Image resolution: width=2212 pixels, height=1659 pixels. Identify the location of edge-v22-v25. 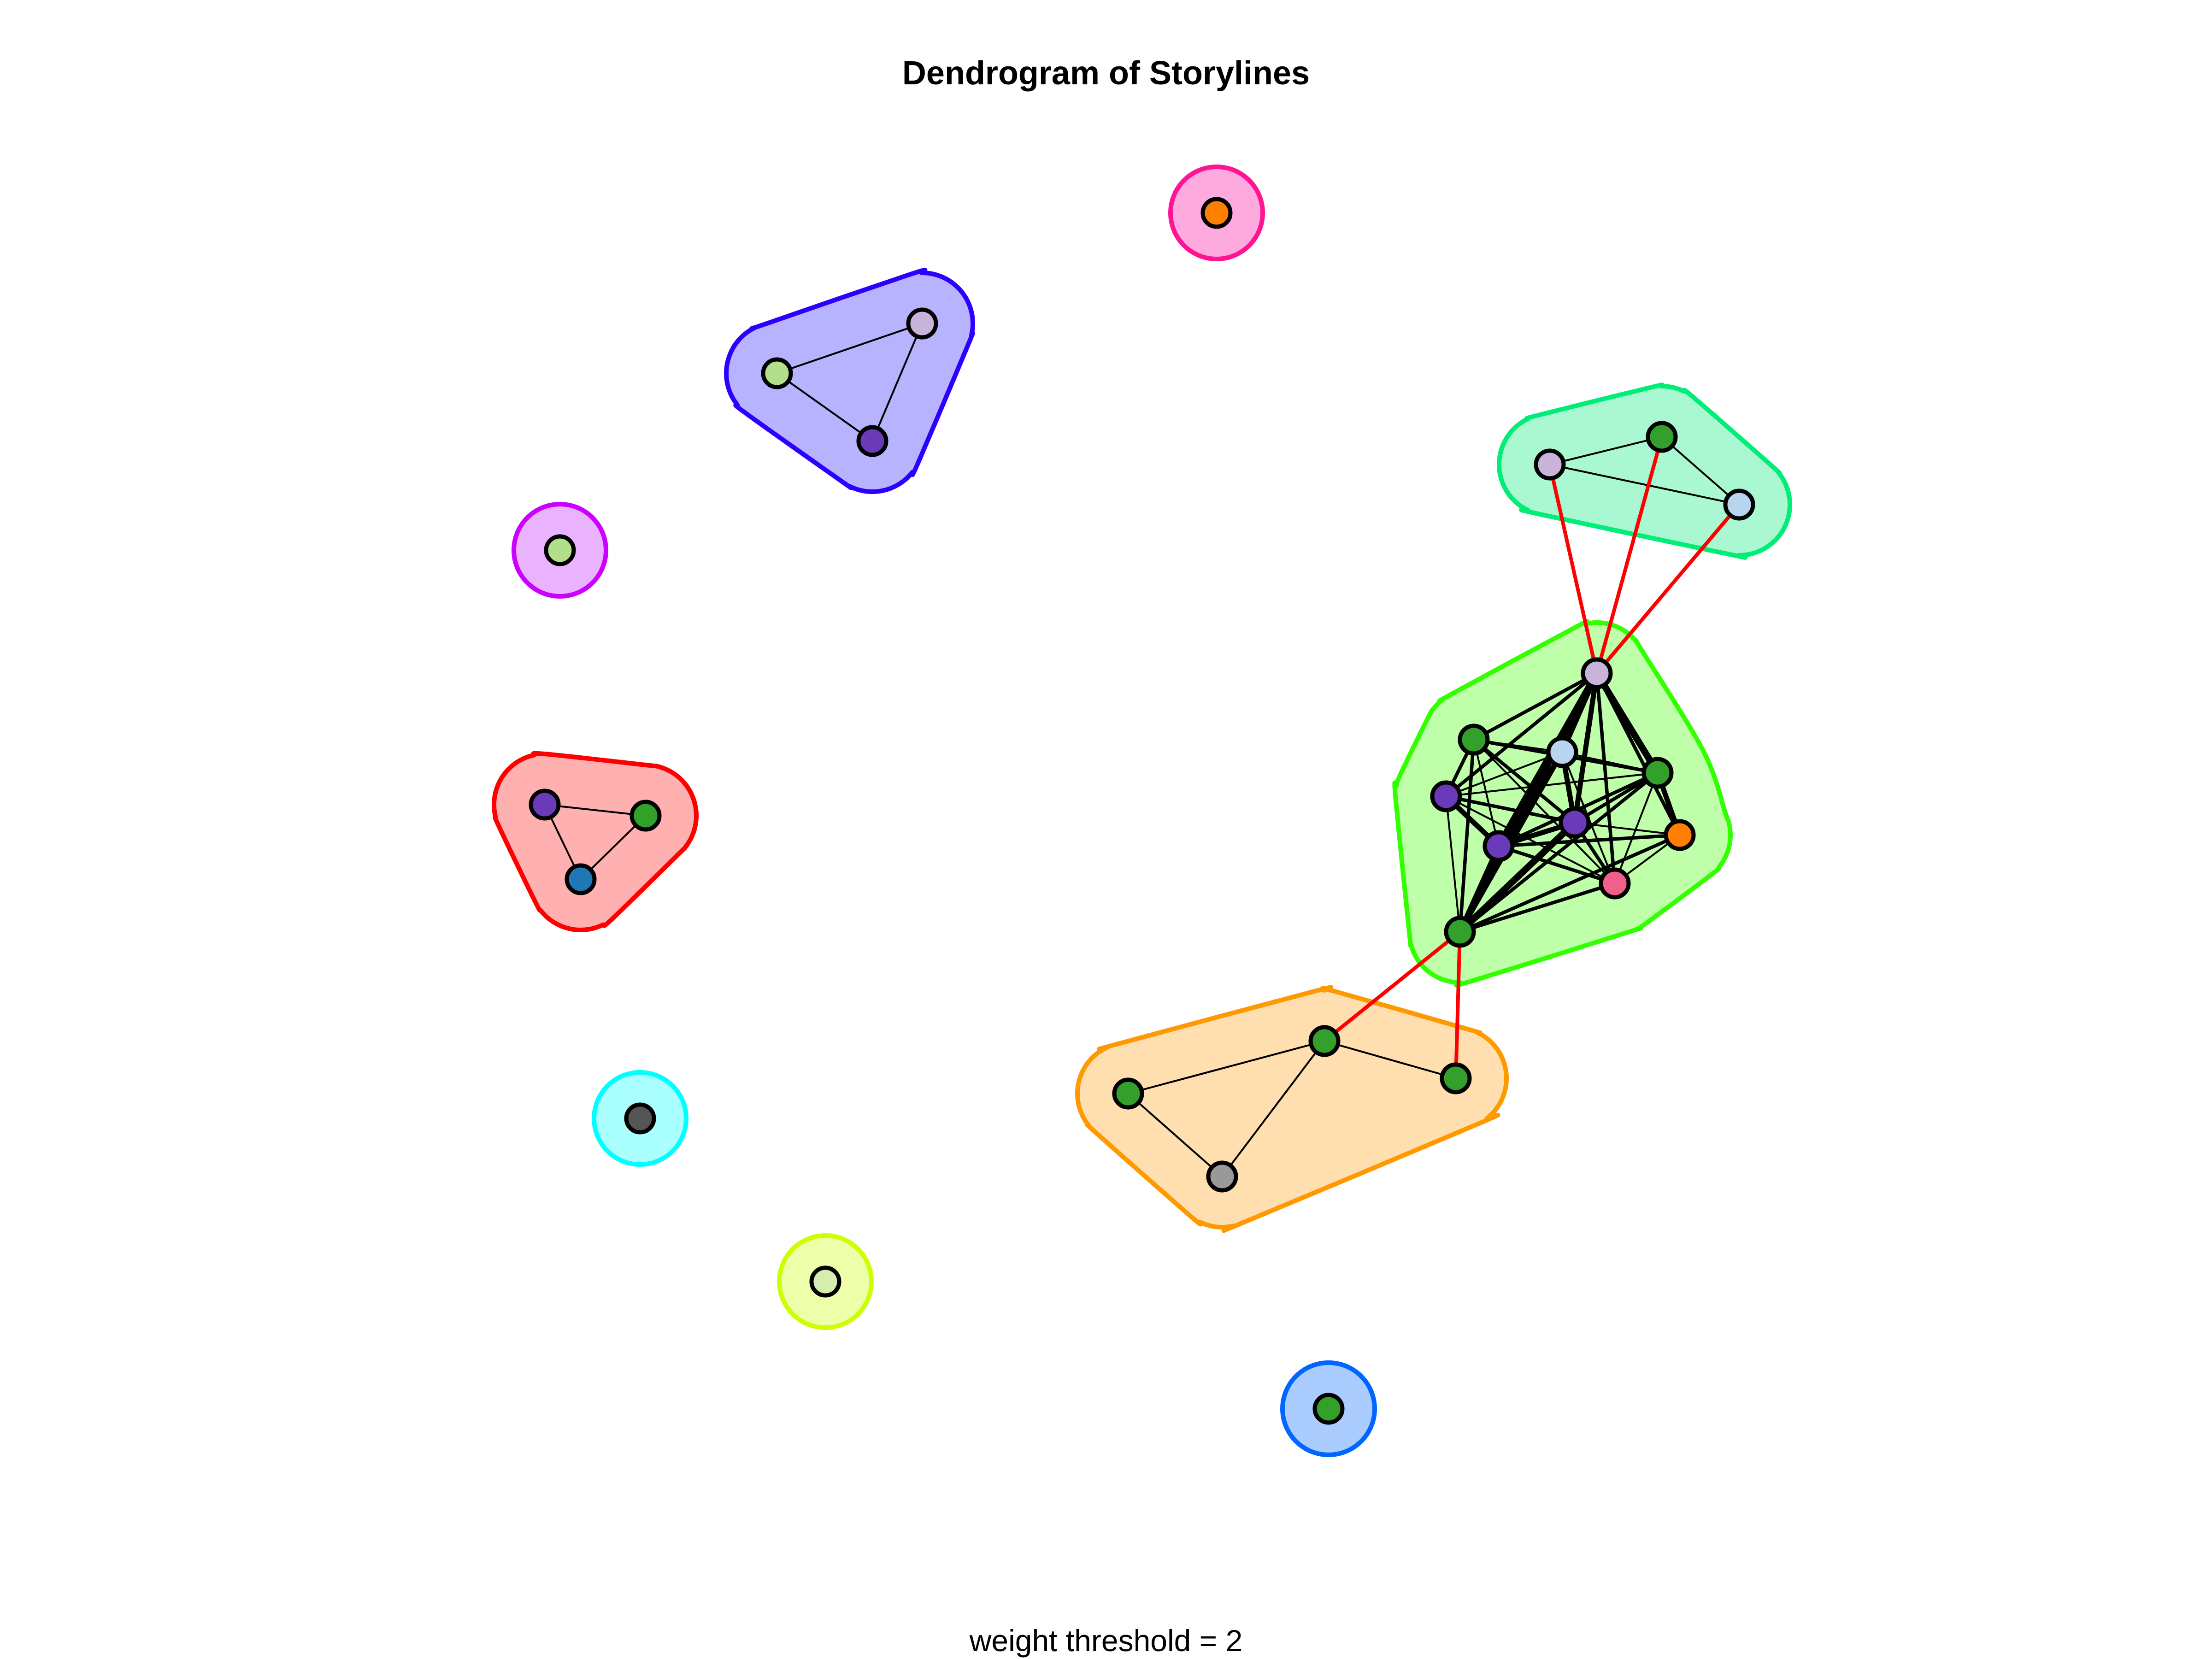
(1175, 1135).